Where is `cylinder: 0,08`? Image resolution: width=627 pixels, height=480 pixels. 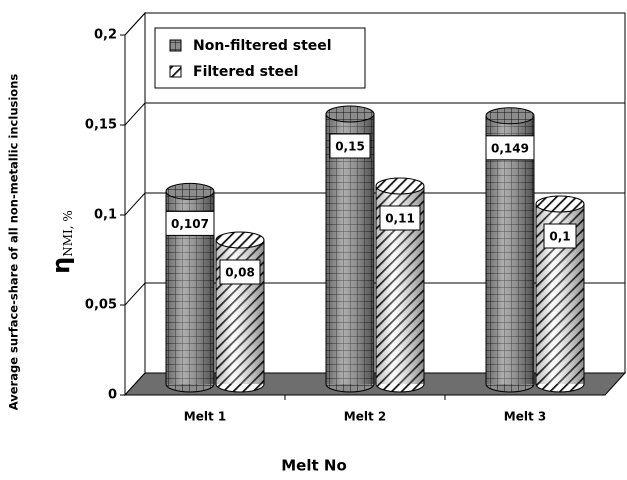 cylinder: 0,08 is located at coordinates (240, 312).